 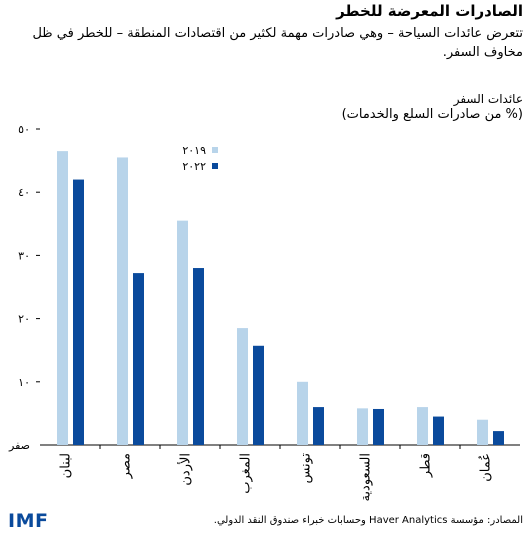 What do you see at coordinates (19, 445) in the screenshot?
I see `y-tick-label: صفر` at bounding box center [19, 445].